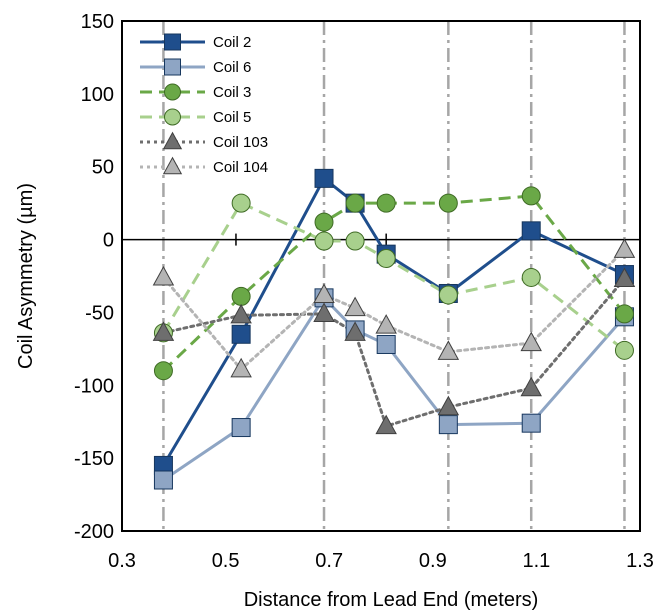 This screenshot has width=660, height=612. I want to click on legend-item-coil-3: Coil 3, so click(195, 92).